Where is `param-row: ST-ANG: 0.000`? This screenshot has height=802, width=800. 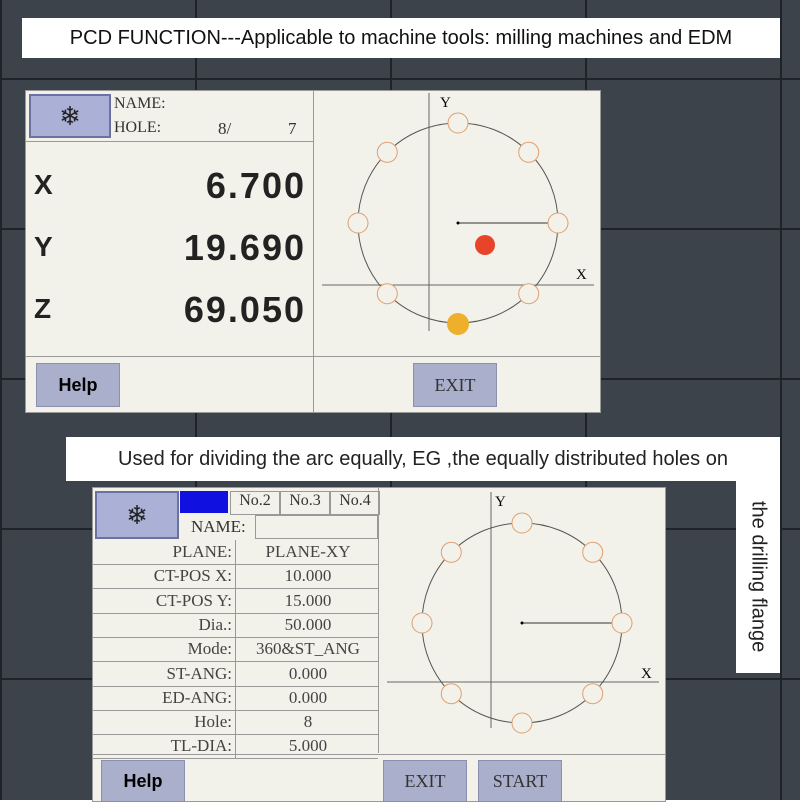
param-row: ST-ANG: 0.000 is located at coordinates (235, 674).